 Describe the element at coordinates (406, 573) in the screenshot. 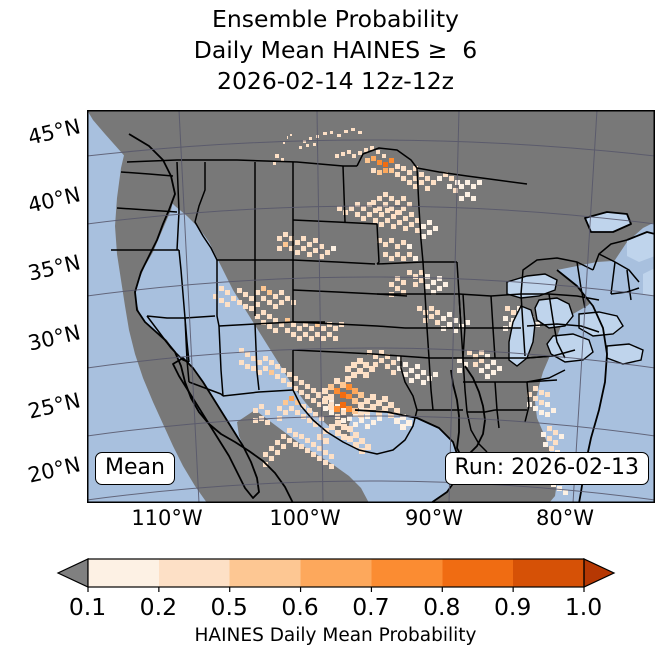

I see `colorbar-band` at that location.